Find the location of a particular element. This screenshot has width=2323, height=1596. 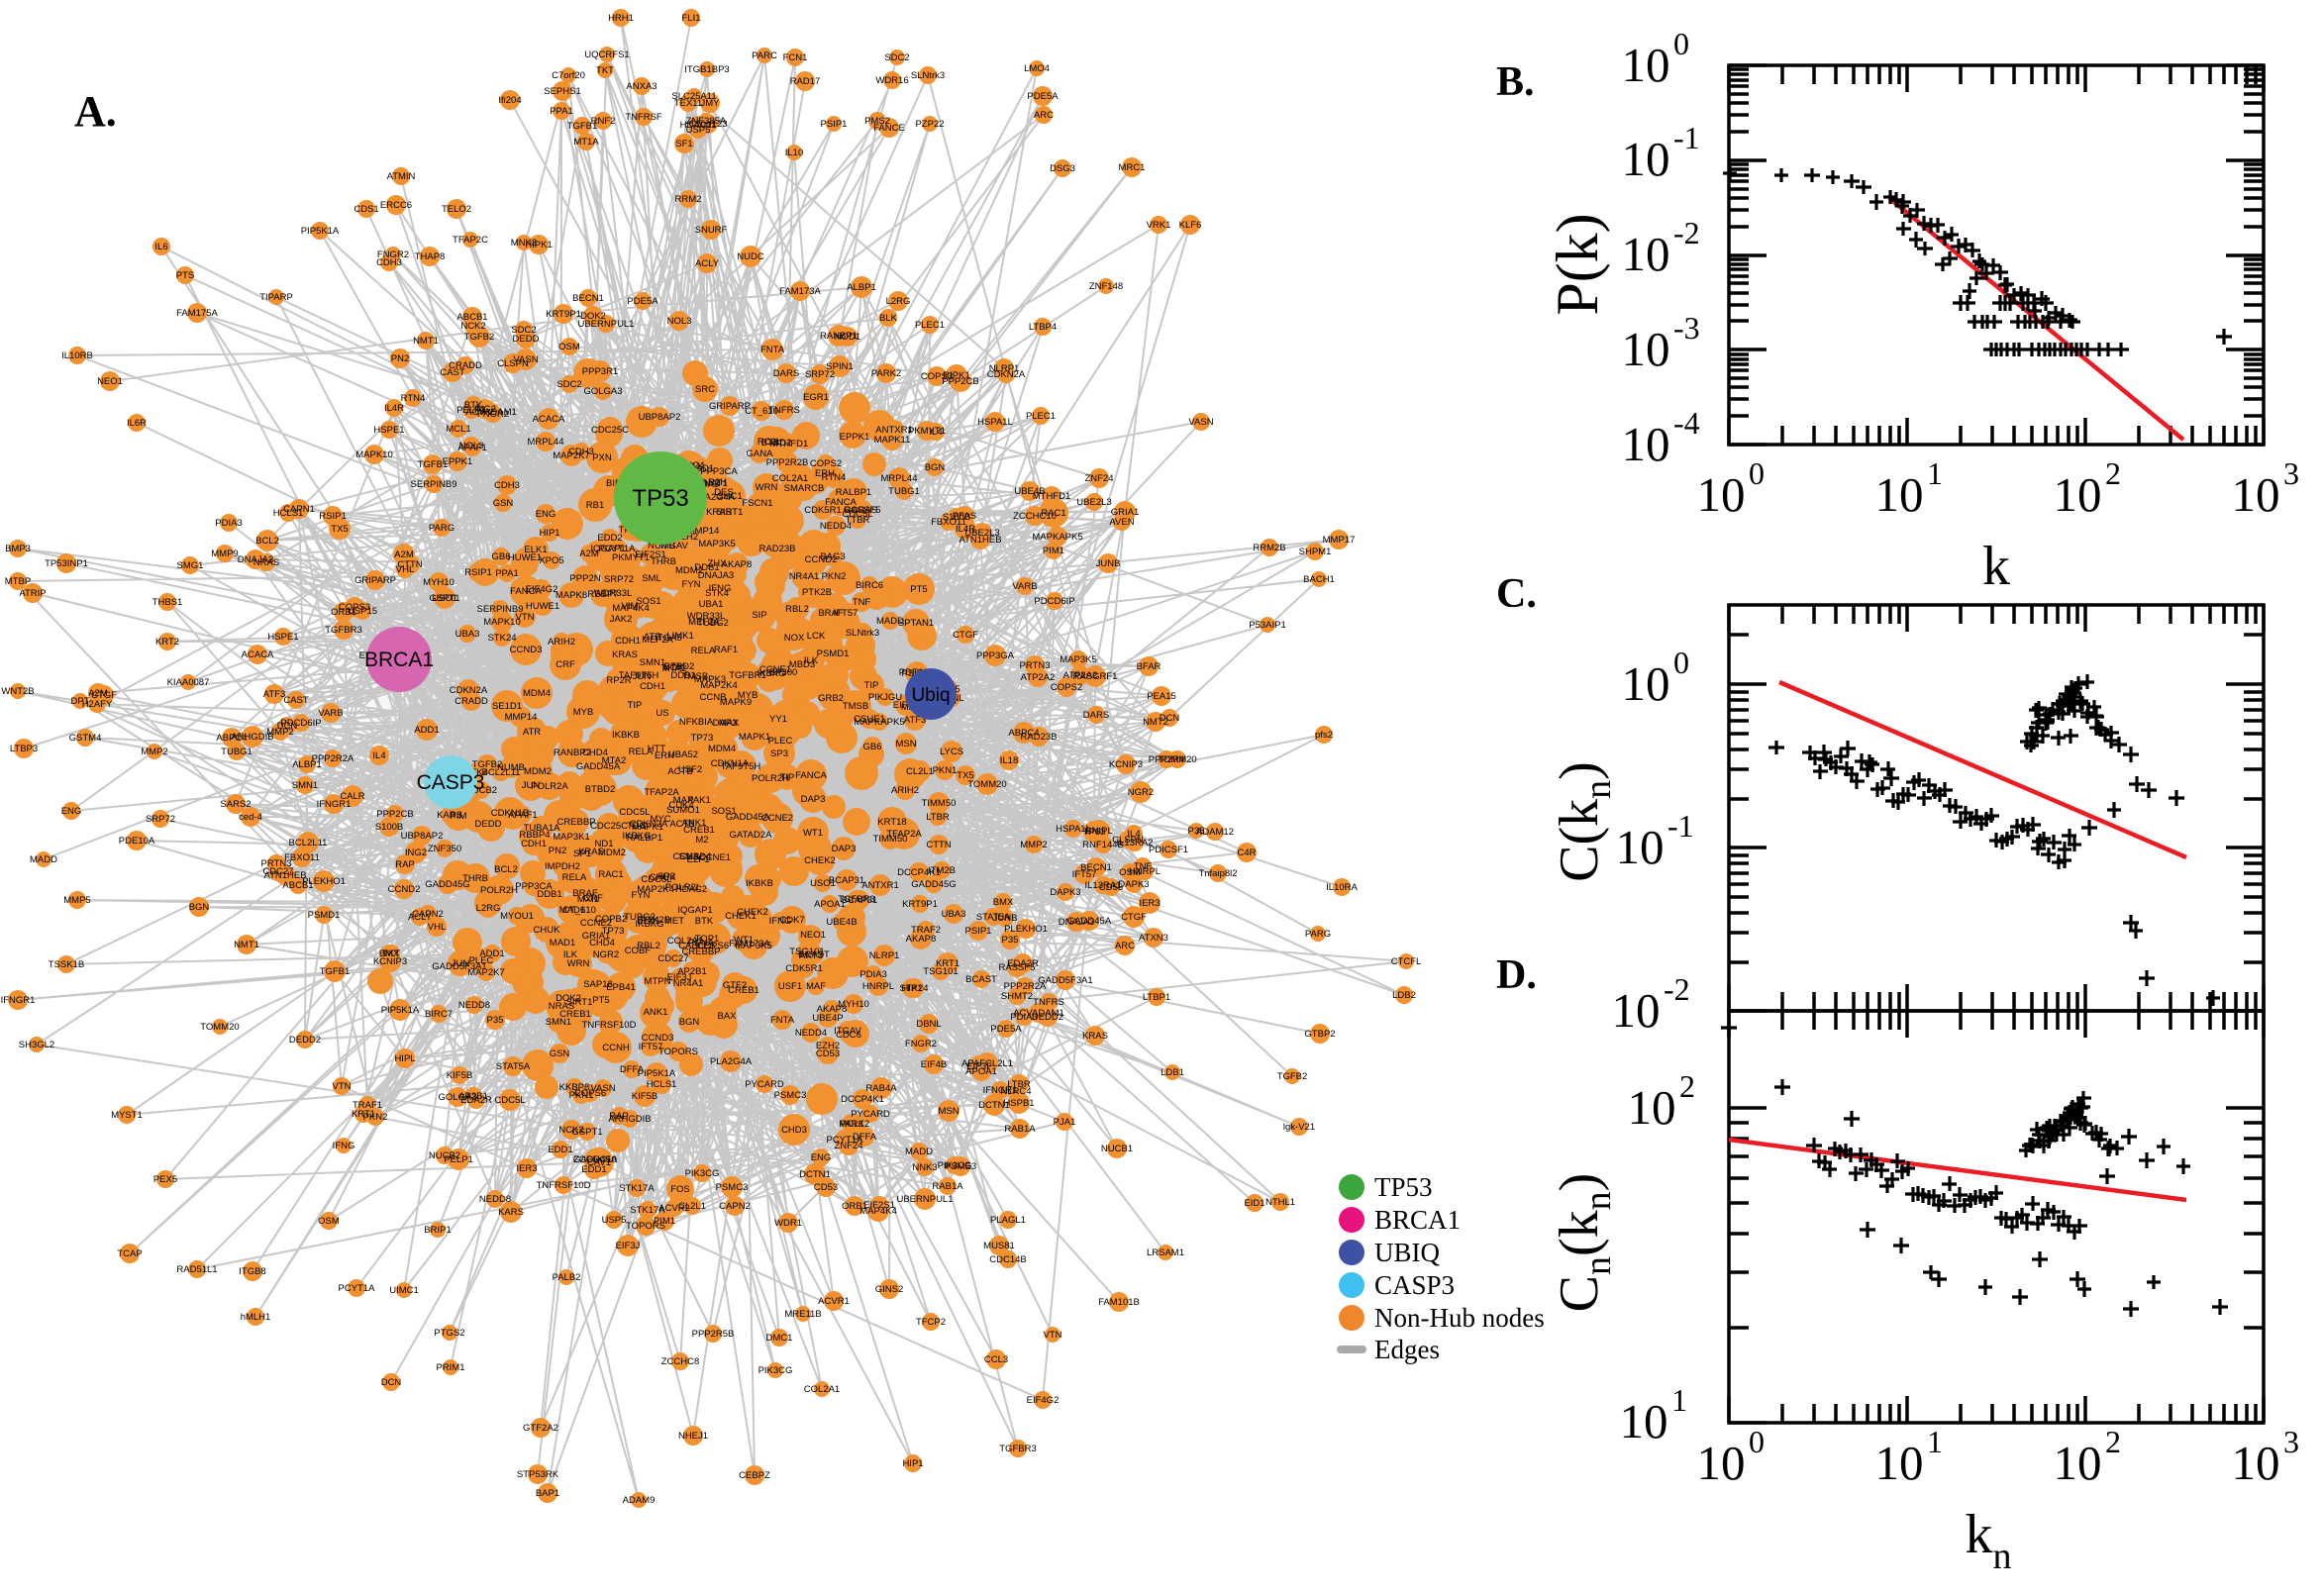

svg-text: PLEC1 is located at coordinates (930, 325).